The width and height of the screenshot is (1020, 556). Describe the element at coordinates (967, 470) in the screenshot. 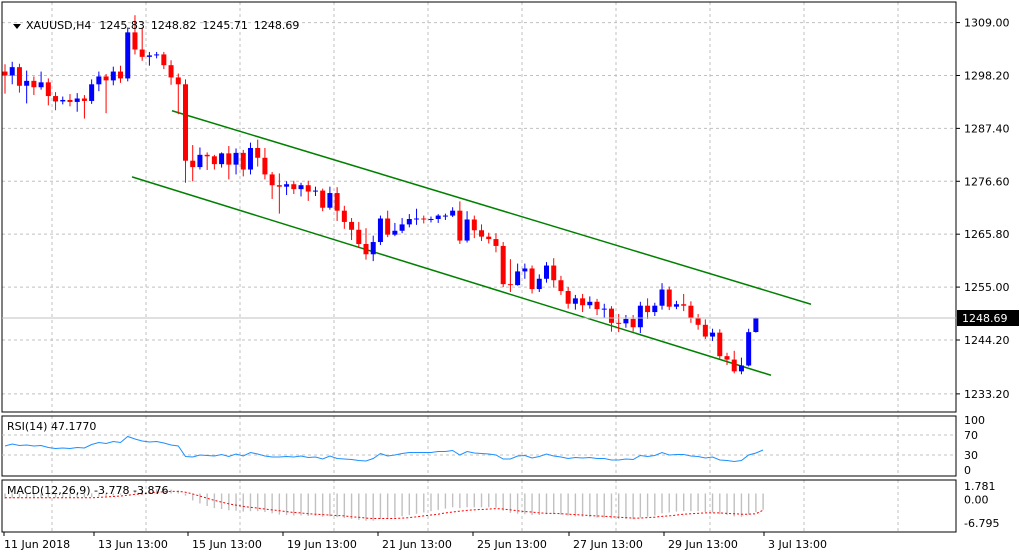

I see `rsi-tick-label: 0` at that location.